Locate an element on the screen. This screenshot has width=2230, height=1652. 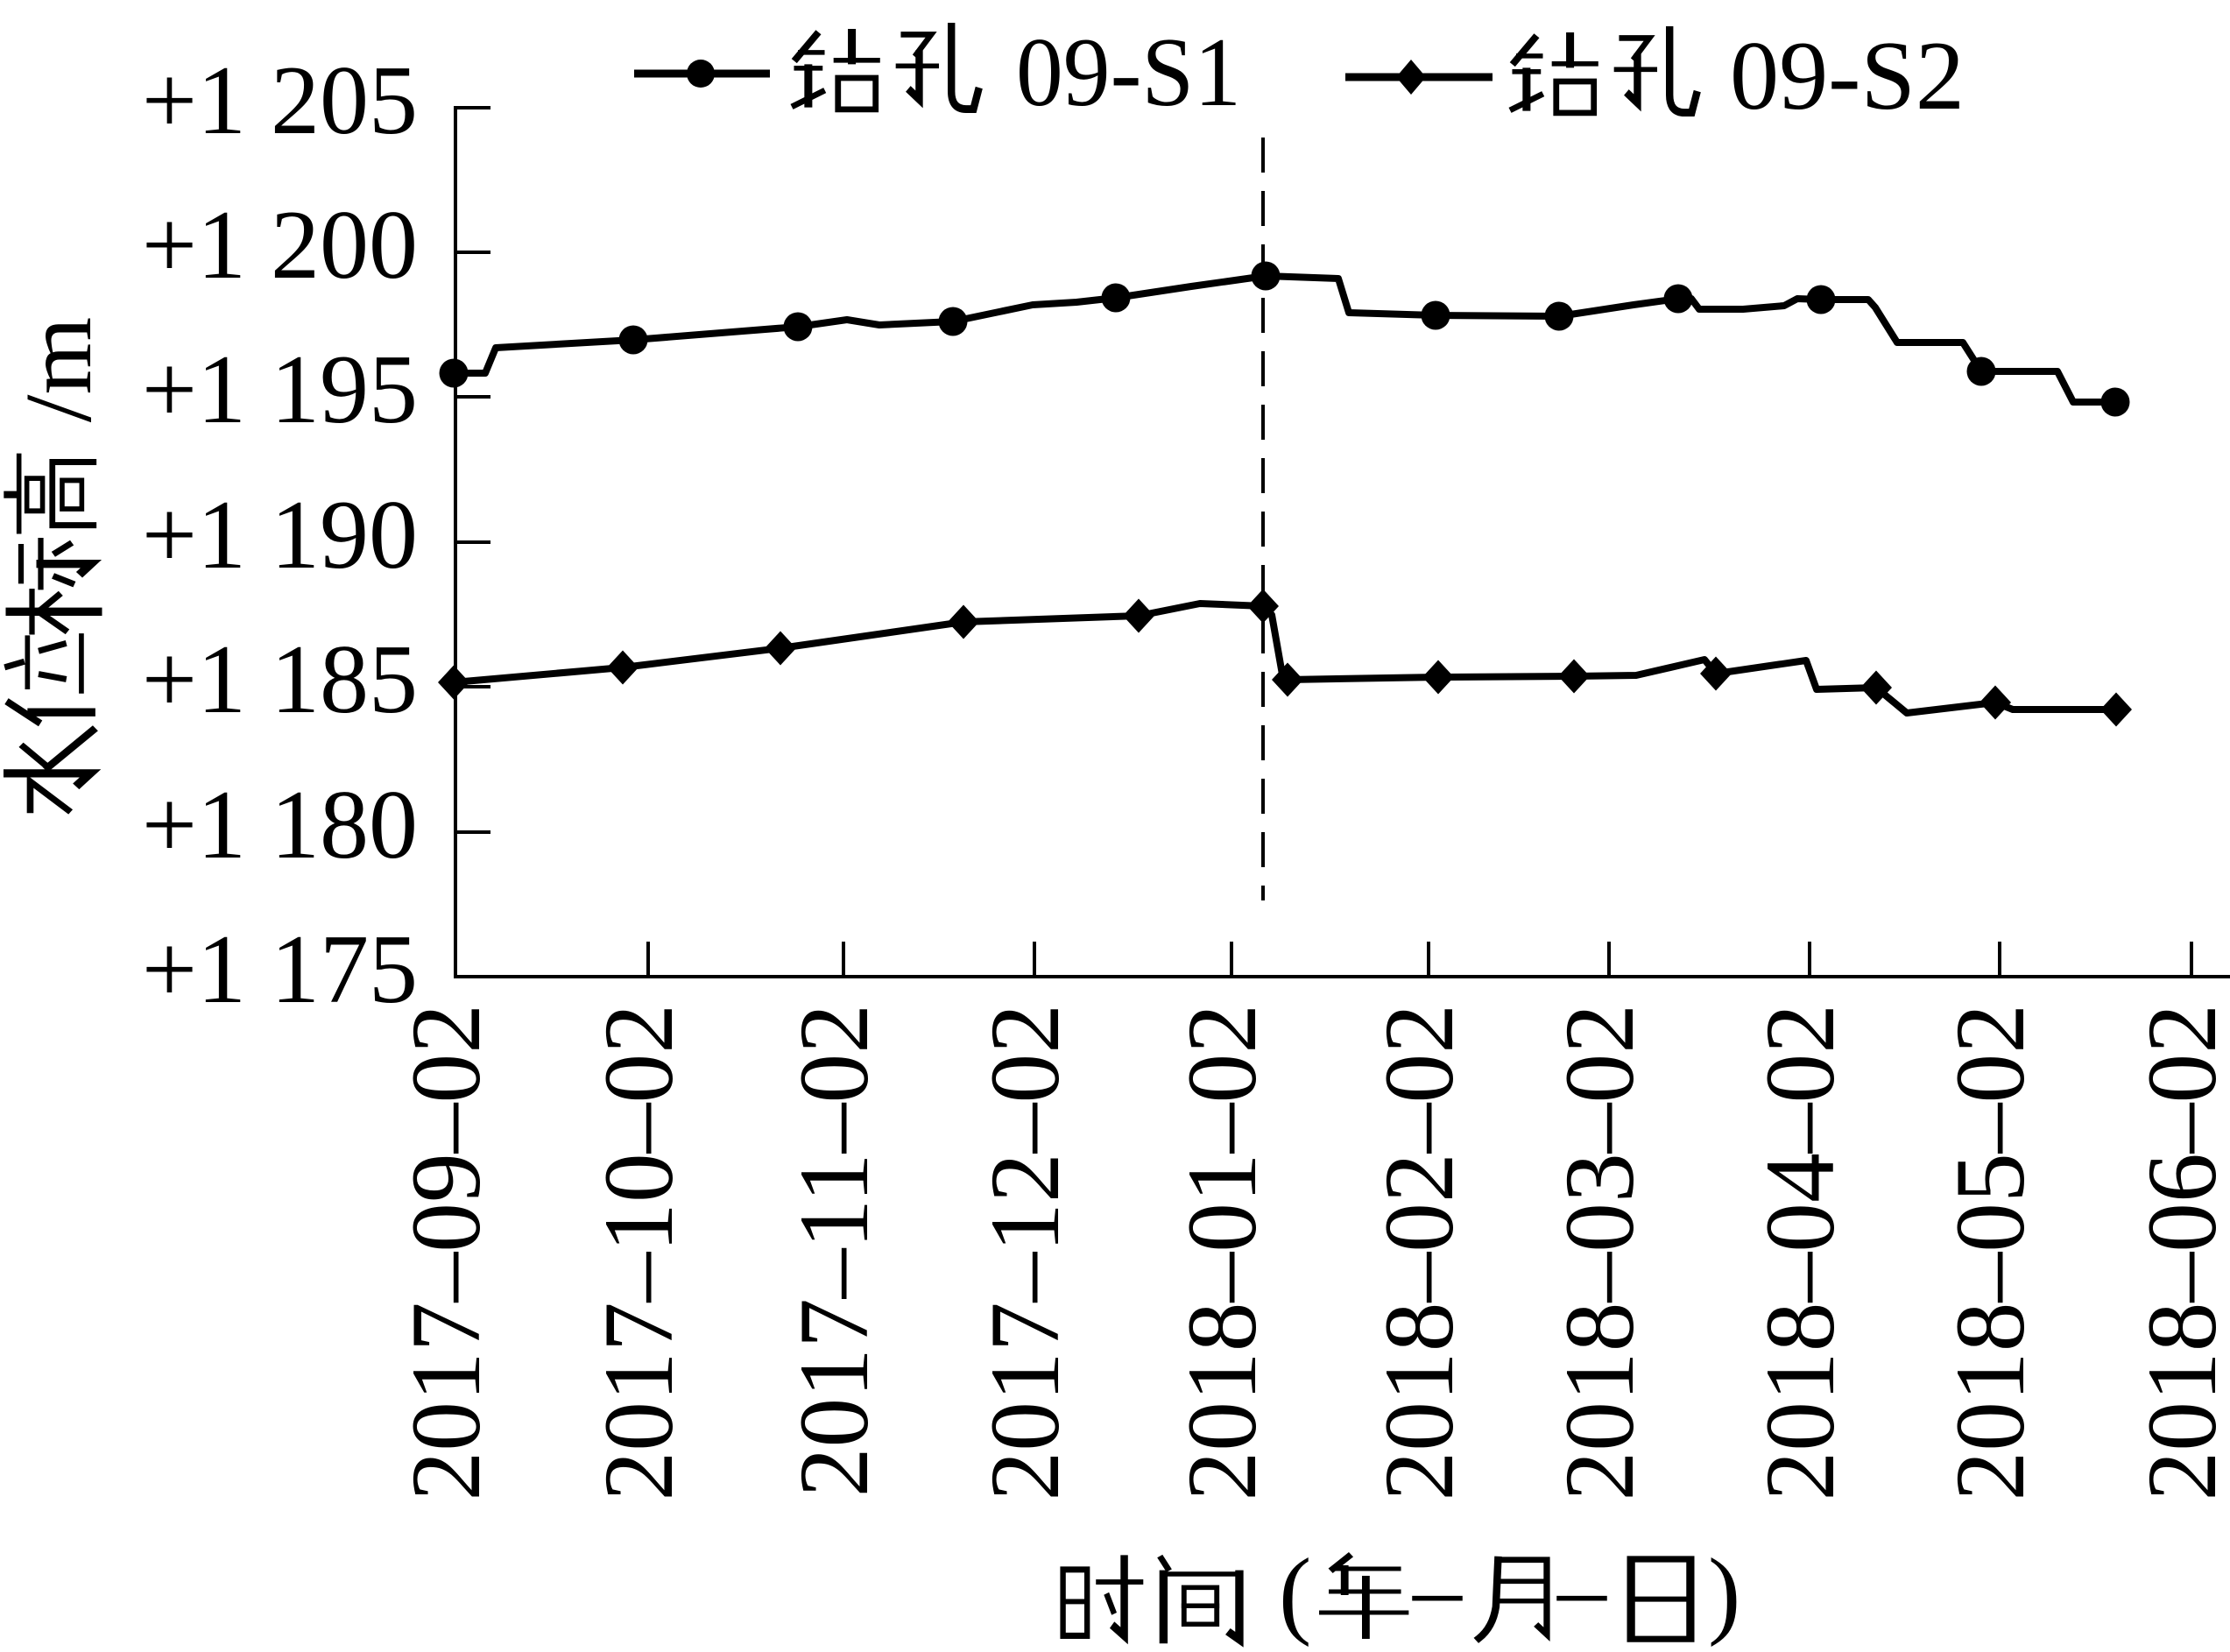
svg-text: 09-S2 is located at coordinates (1847, 76).